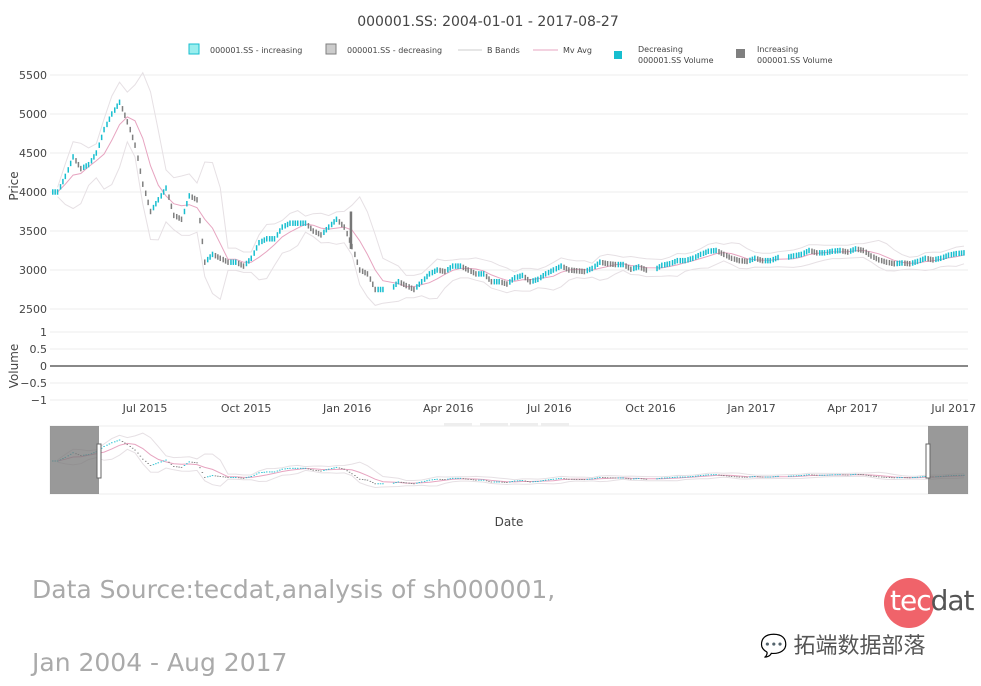 The height and width of the screenshot is (686, 981). What do you see at coordinates (859, 645) in the screenshot?
I see `wechat-name: 拓端数据部落` at bounding box center [859, 645].